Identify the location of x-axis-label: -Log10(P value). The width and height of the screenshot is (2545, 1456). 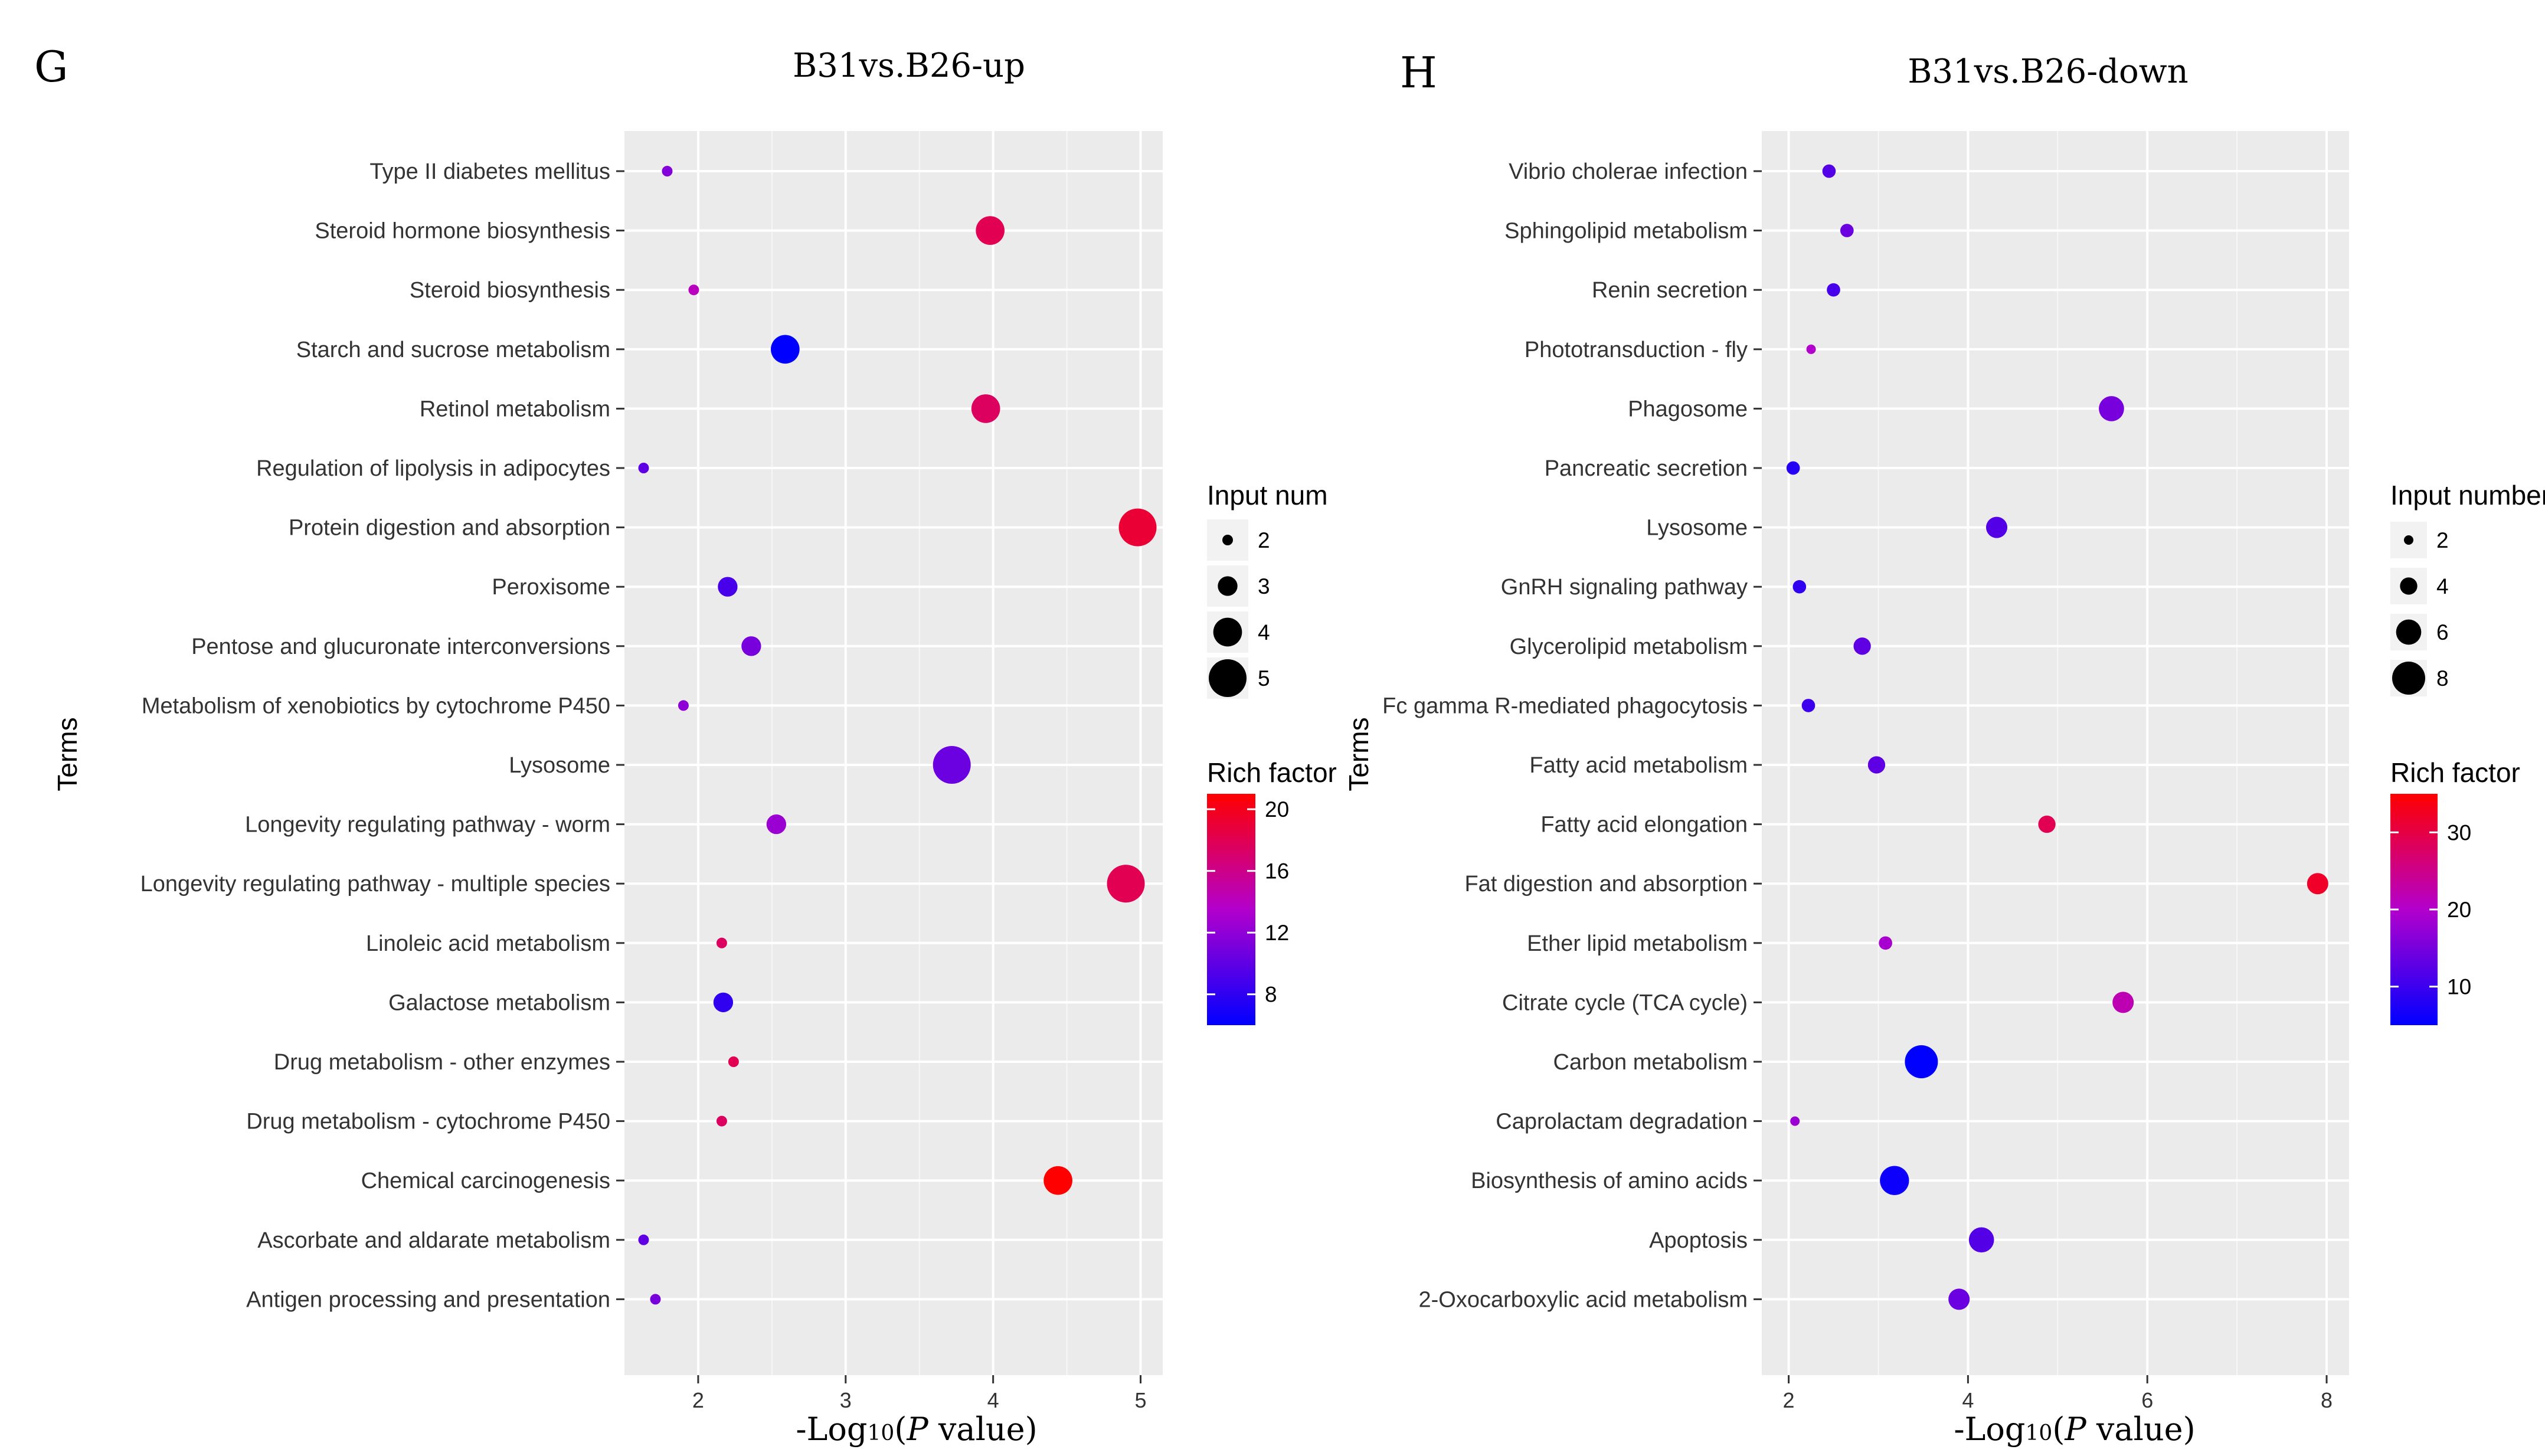
(2074, 1429).